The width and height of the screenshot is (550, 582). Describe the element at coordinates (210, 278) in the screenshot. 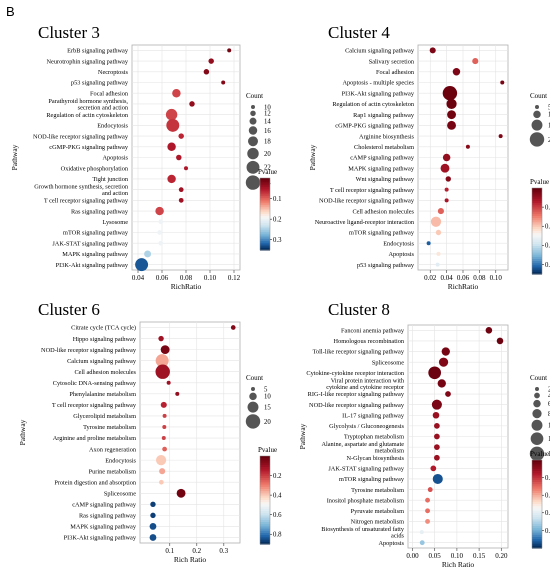

I see `x-tick-label: 0.10` at that location.